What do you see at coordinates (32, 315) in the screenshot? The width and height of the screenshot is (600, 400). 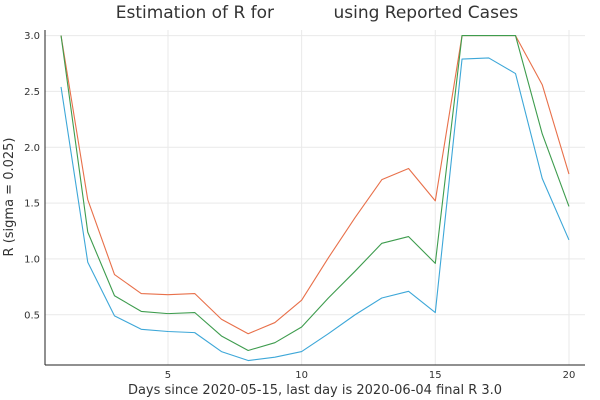 I see `y-tick-label: 0.5` at bounding box center [32, 315].